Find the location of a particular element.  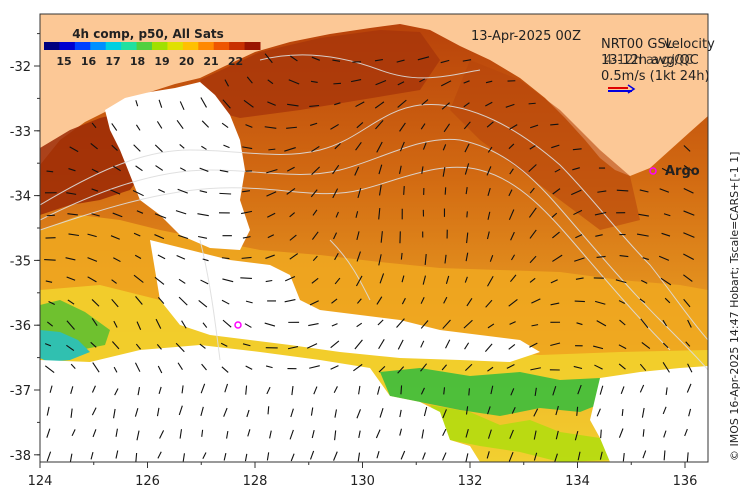

x-tick-label: 128 is located at coordinates (255, 481).